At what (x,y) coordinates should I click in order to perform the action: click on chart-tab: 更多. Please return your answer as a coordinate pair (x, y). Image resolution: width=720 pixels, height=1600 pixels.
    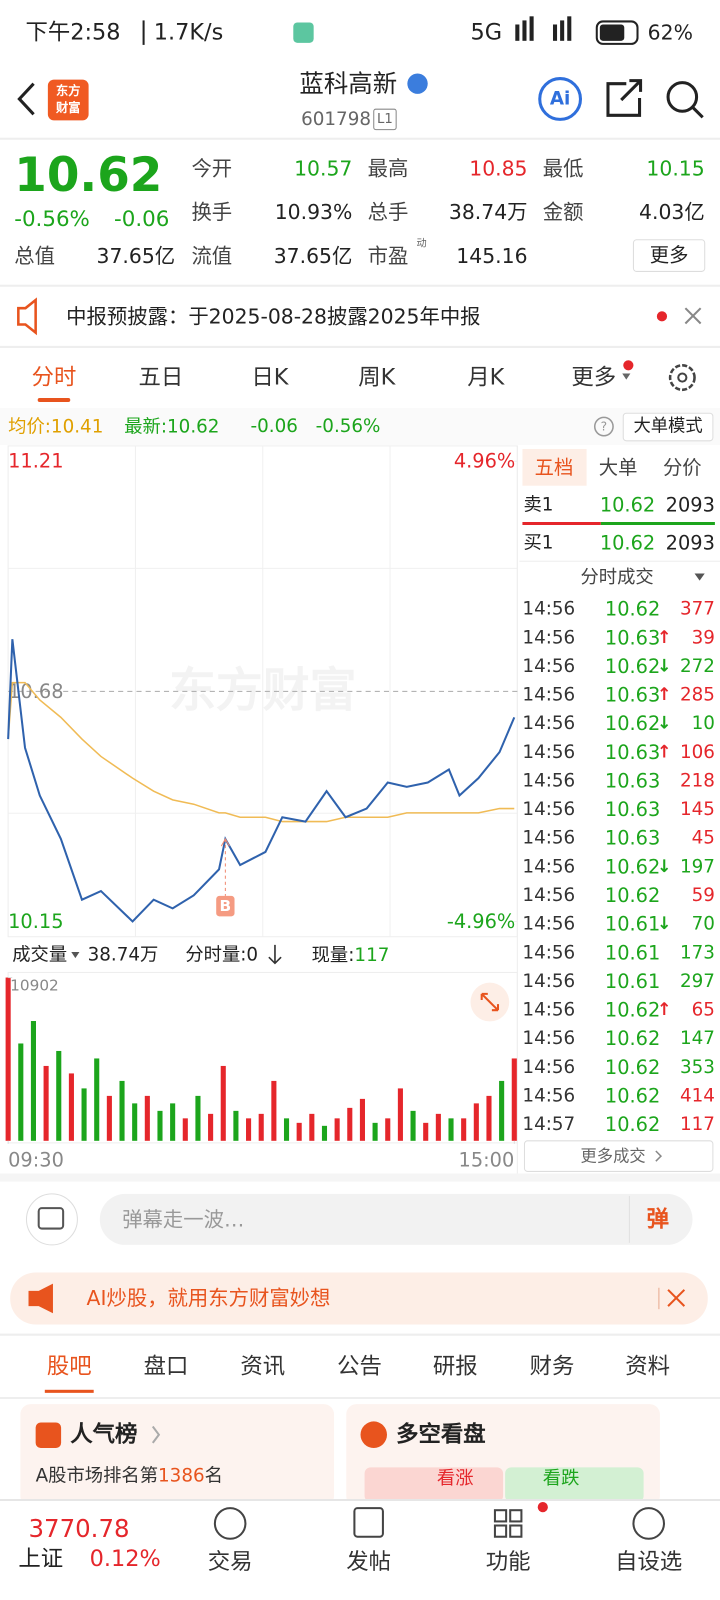
    Looking at the image, I should click on (593, 378).